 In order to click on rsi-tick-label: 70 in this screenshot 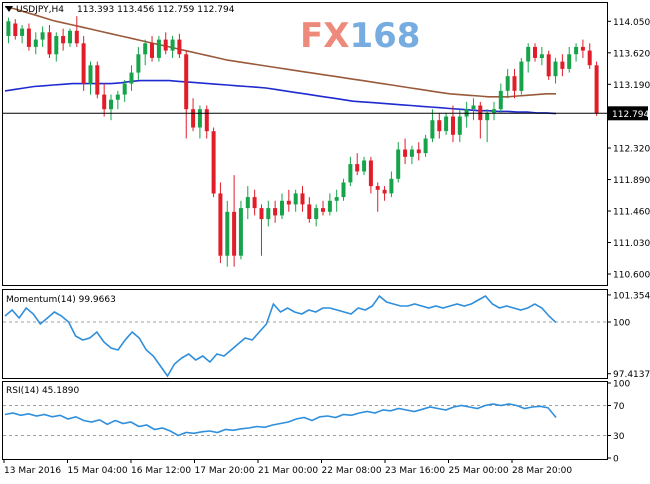, I will do `click(619, 407)`.